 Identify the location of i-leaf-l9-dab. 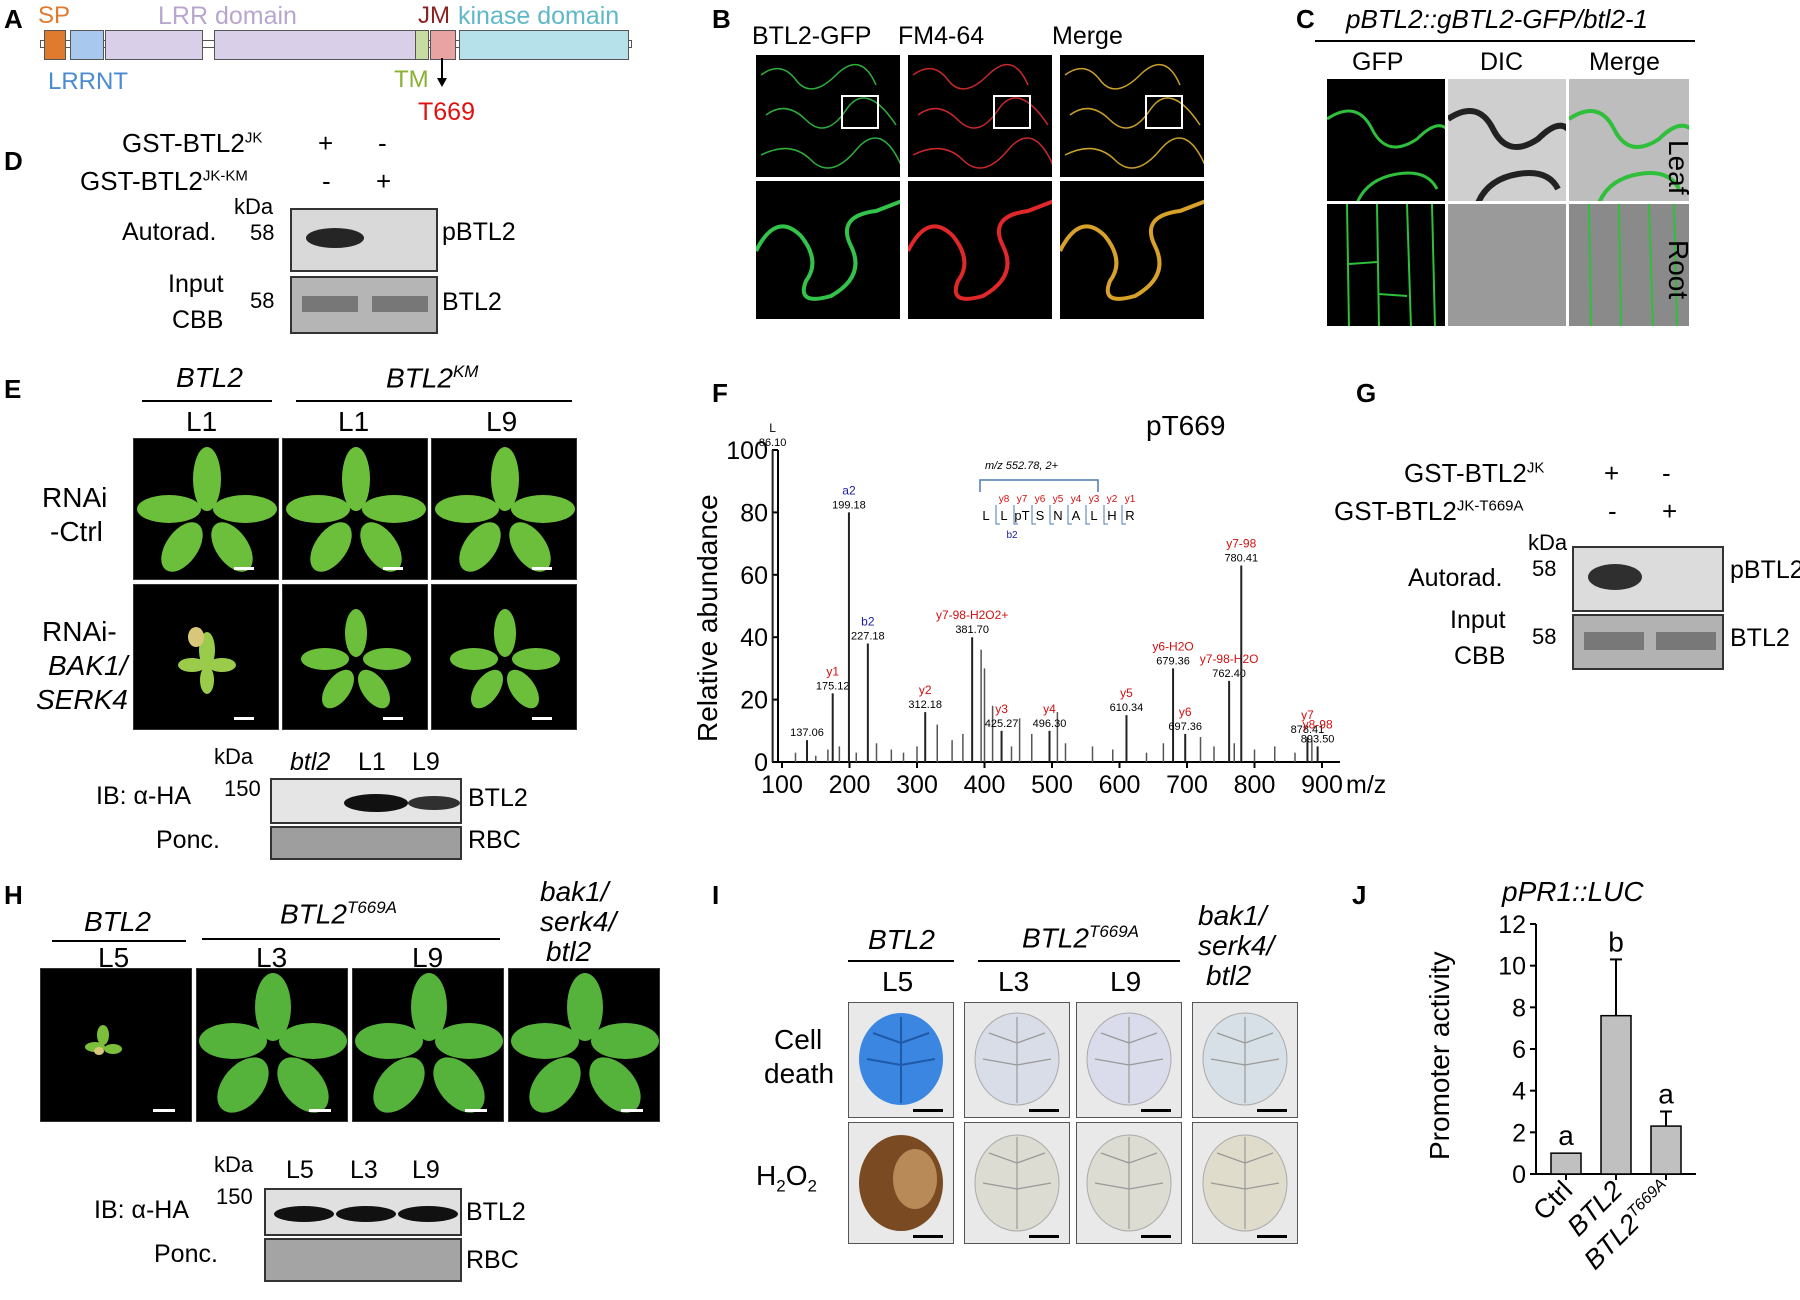
(1129, 1183).